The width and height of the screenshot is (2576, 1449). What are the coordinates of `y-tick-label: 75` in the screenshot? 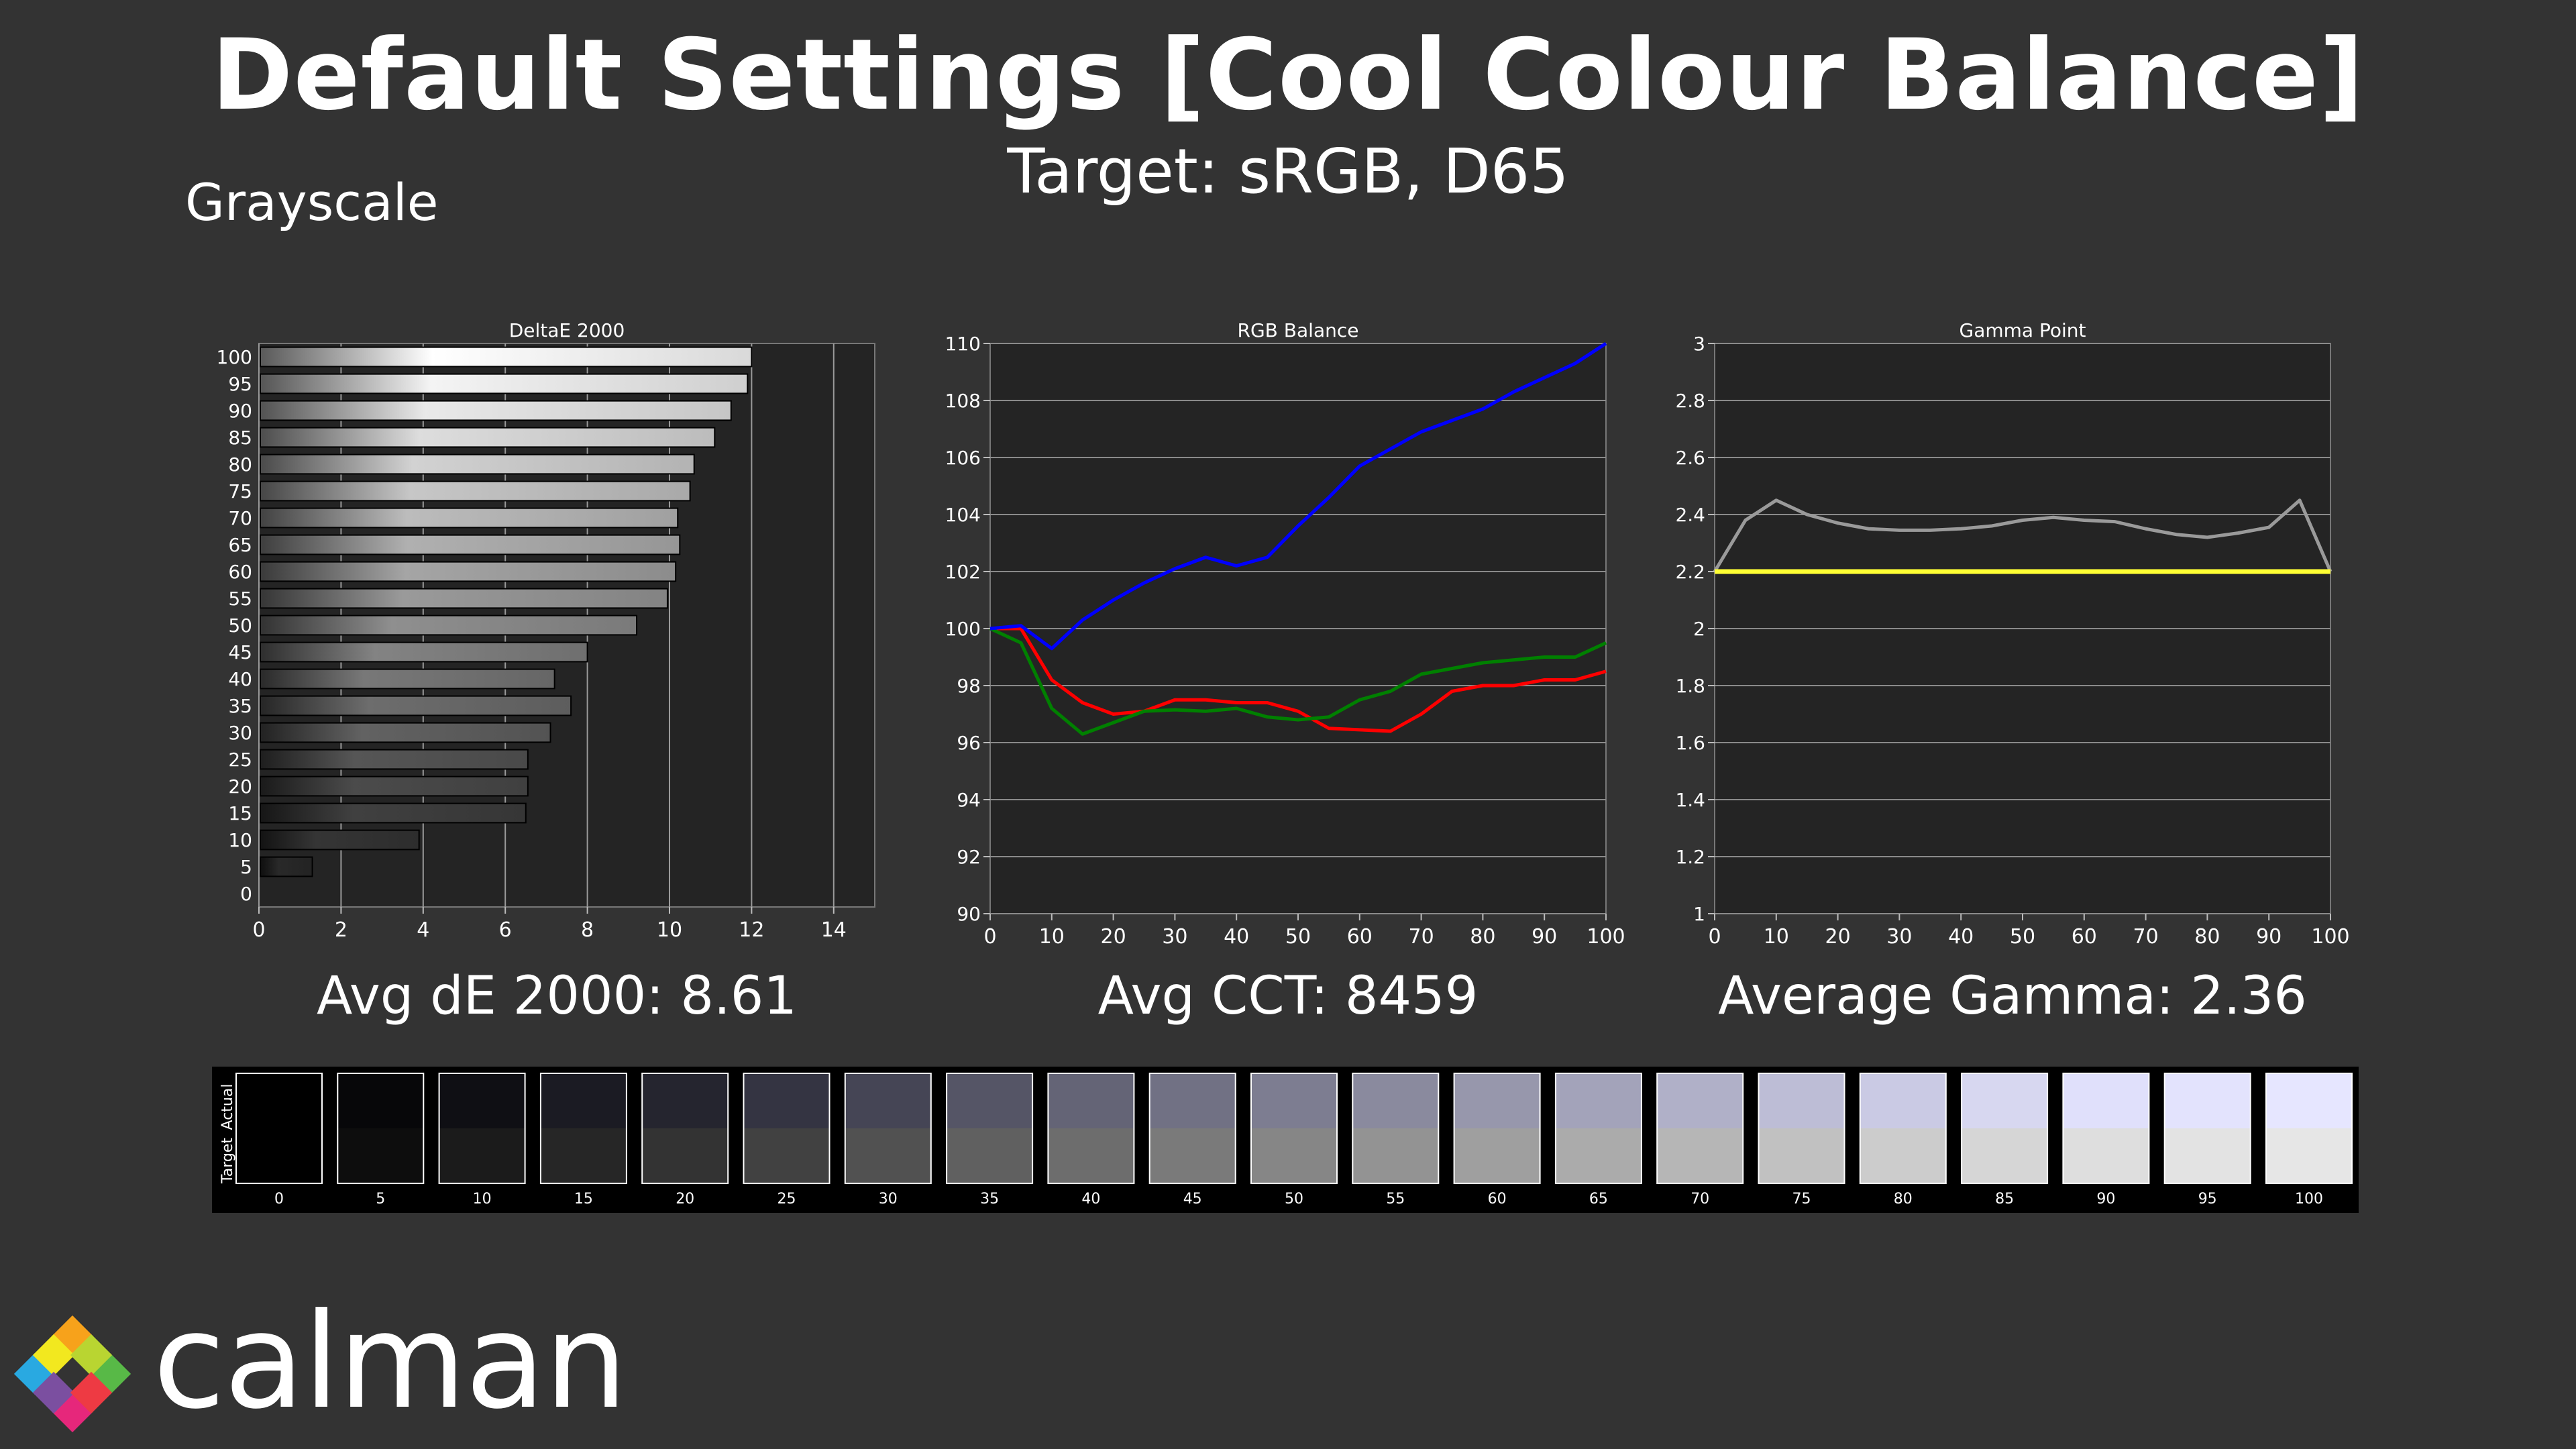 It's located at (240, 491).